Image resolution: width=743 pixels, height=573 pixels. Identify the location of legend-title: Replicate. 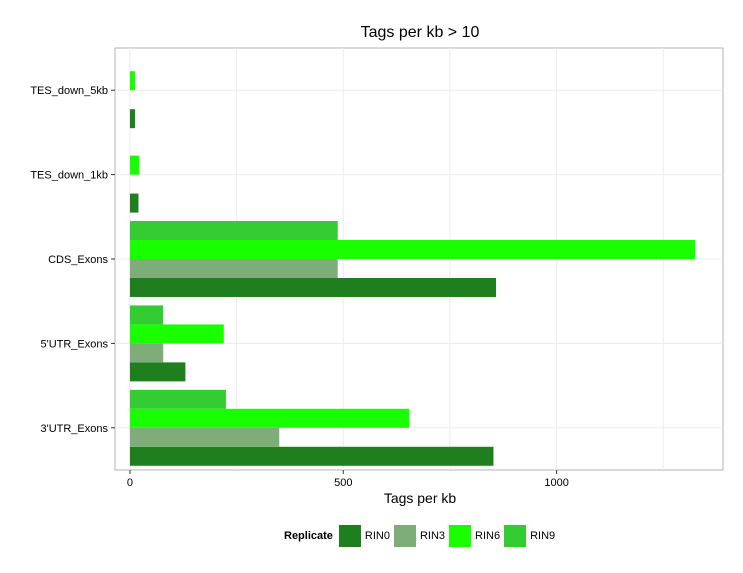
(308, 536).